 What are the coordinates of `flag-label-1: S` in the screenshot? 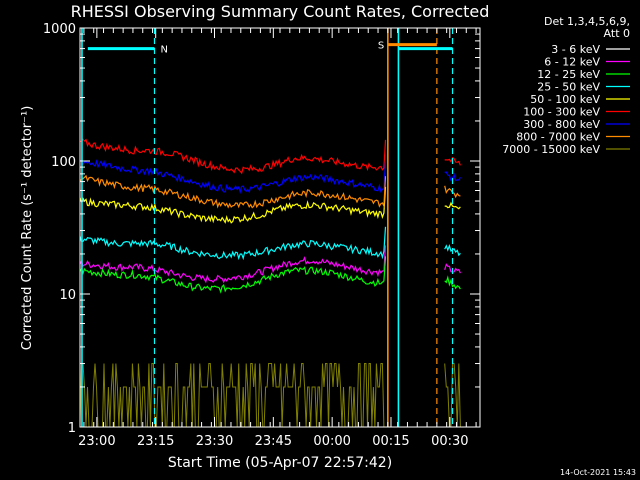 It's located at (381, 46).